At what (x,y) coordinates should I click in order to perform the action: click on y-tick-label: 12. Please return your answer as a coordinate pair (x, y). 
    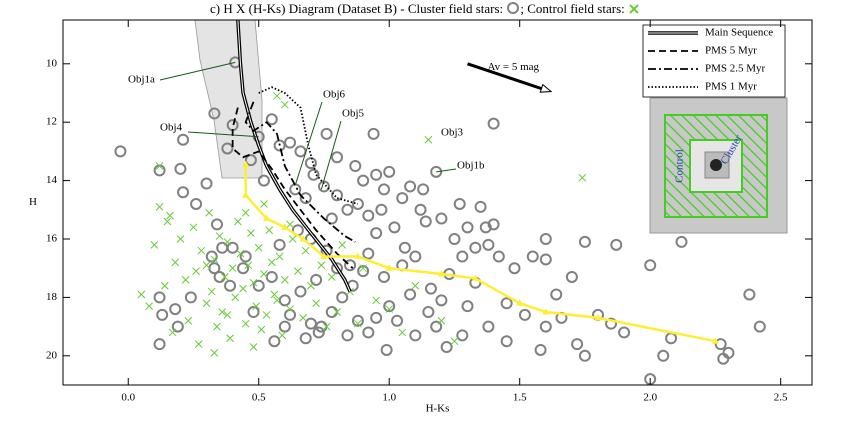
    Looking at the image, I should click on (51, 122).